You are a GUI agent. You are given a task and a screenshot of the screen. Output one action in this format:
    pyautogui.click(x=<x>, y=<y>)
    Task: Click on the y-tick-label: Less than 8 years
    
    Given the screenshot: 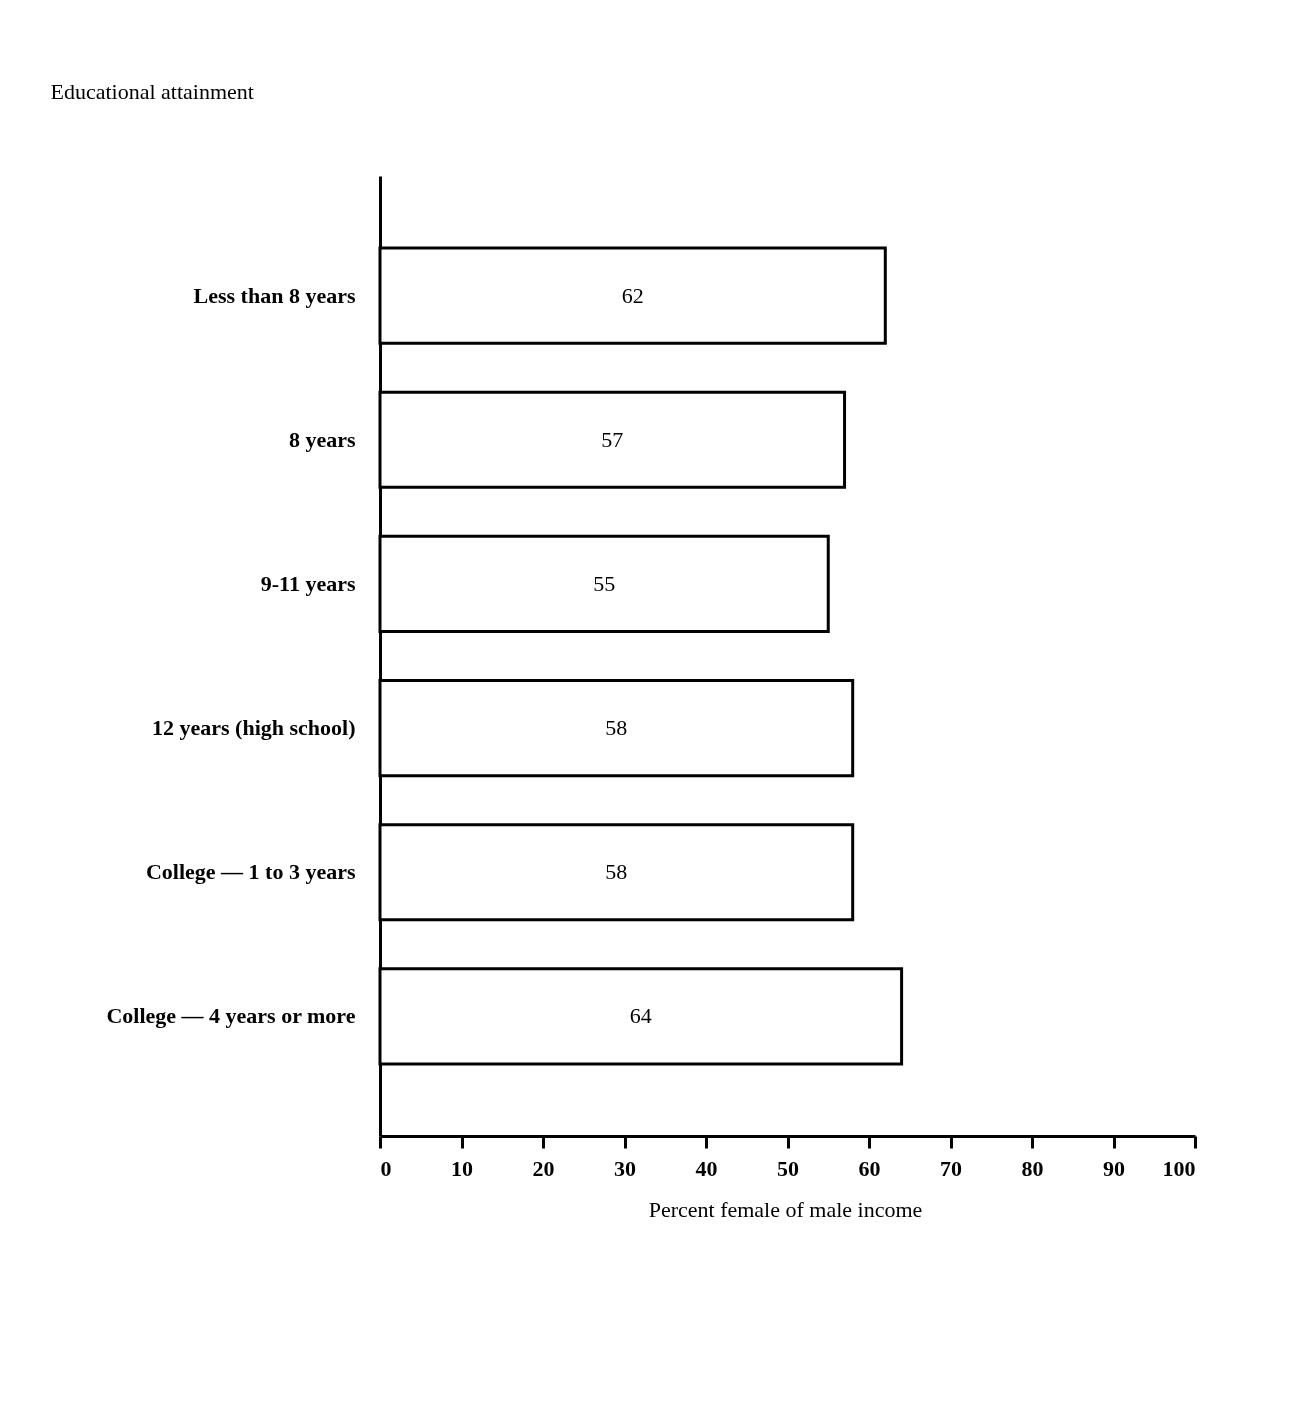 What is the action you would take?
    pyautogui.click(x=274, y=295)
    